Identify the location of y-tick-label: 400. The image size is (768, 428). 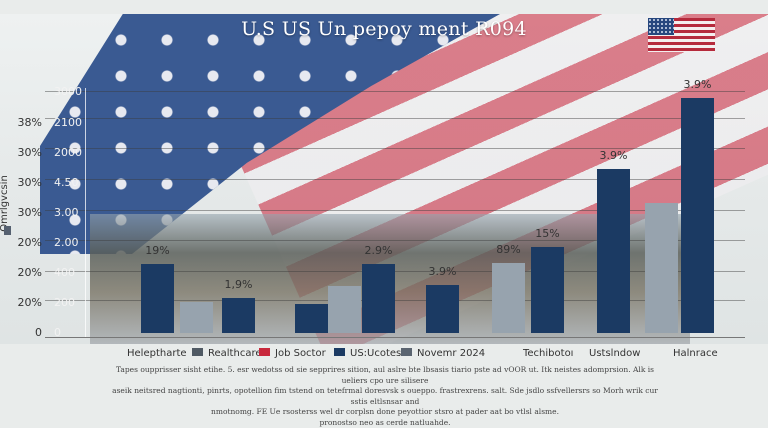
(69, 272).